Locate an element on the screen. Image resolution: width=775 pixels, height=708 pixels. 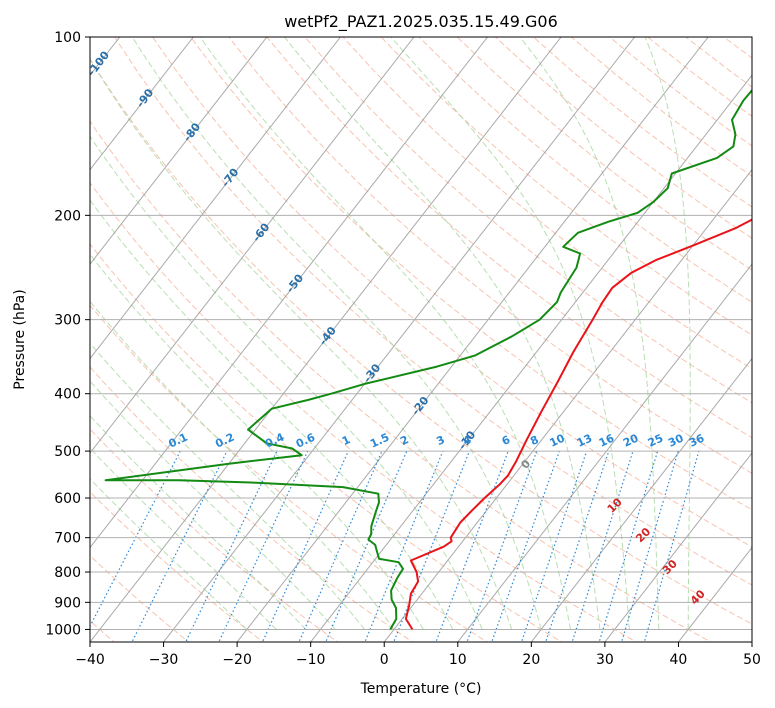
x-axis-title: Temperature (°C) is located at coordinates (421, 689).